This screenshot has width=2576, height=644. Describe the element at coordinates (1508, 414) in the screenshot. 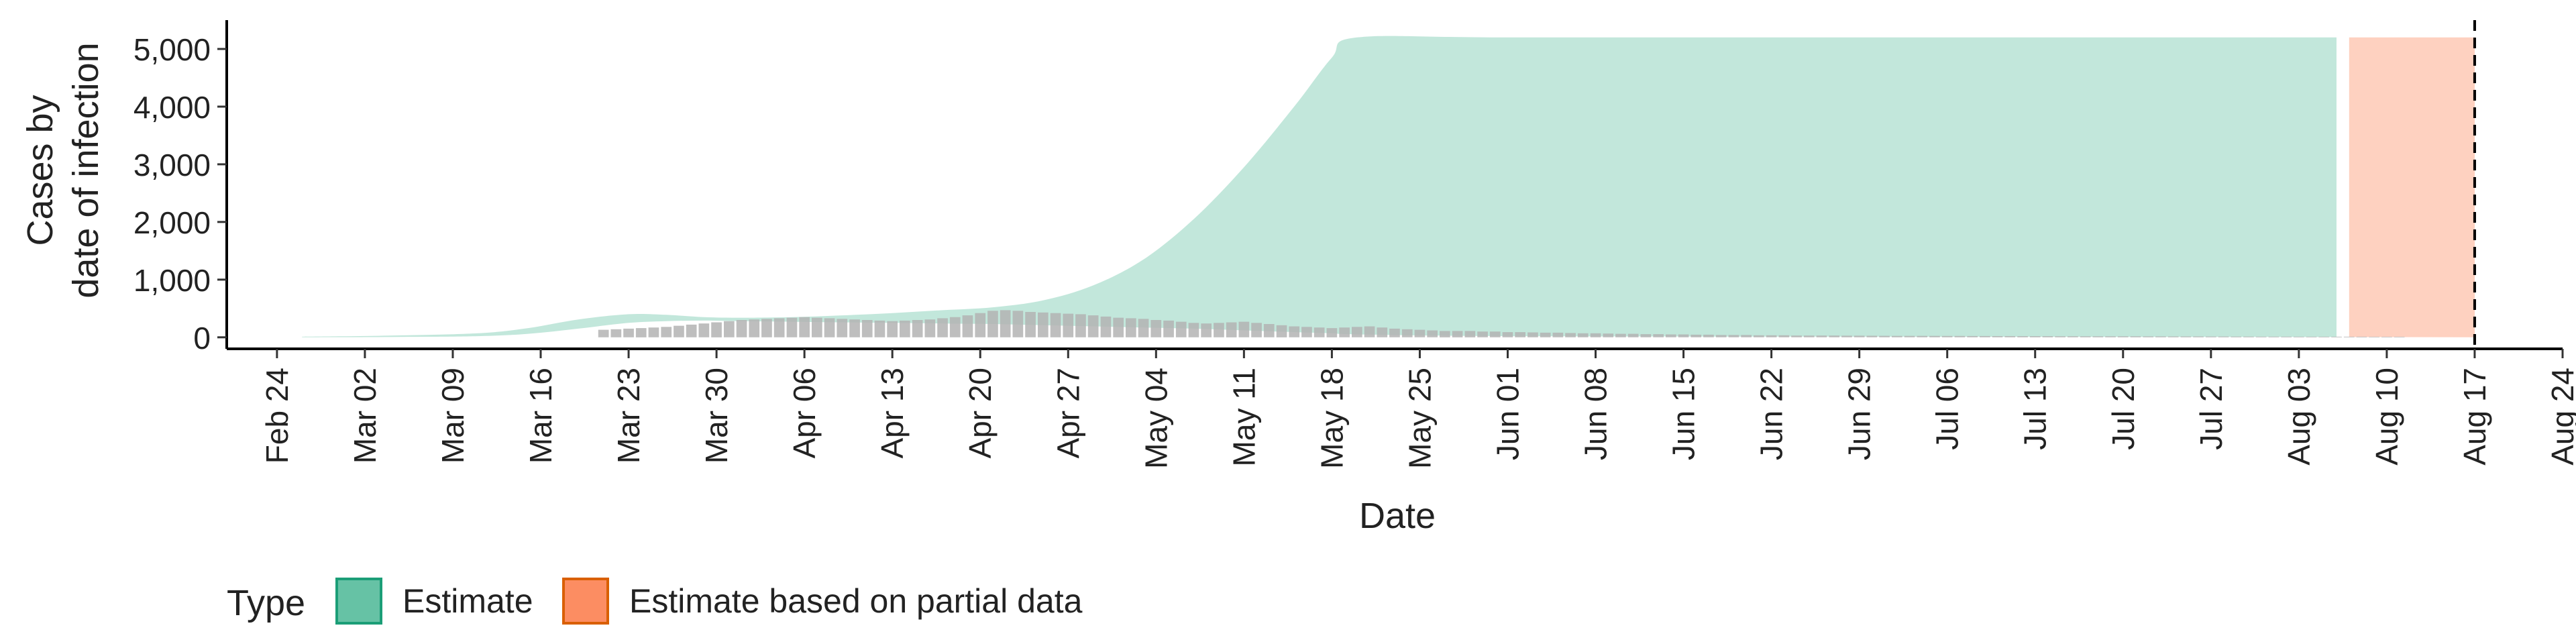

I see `x-tick-label: Jun 01` at that location.